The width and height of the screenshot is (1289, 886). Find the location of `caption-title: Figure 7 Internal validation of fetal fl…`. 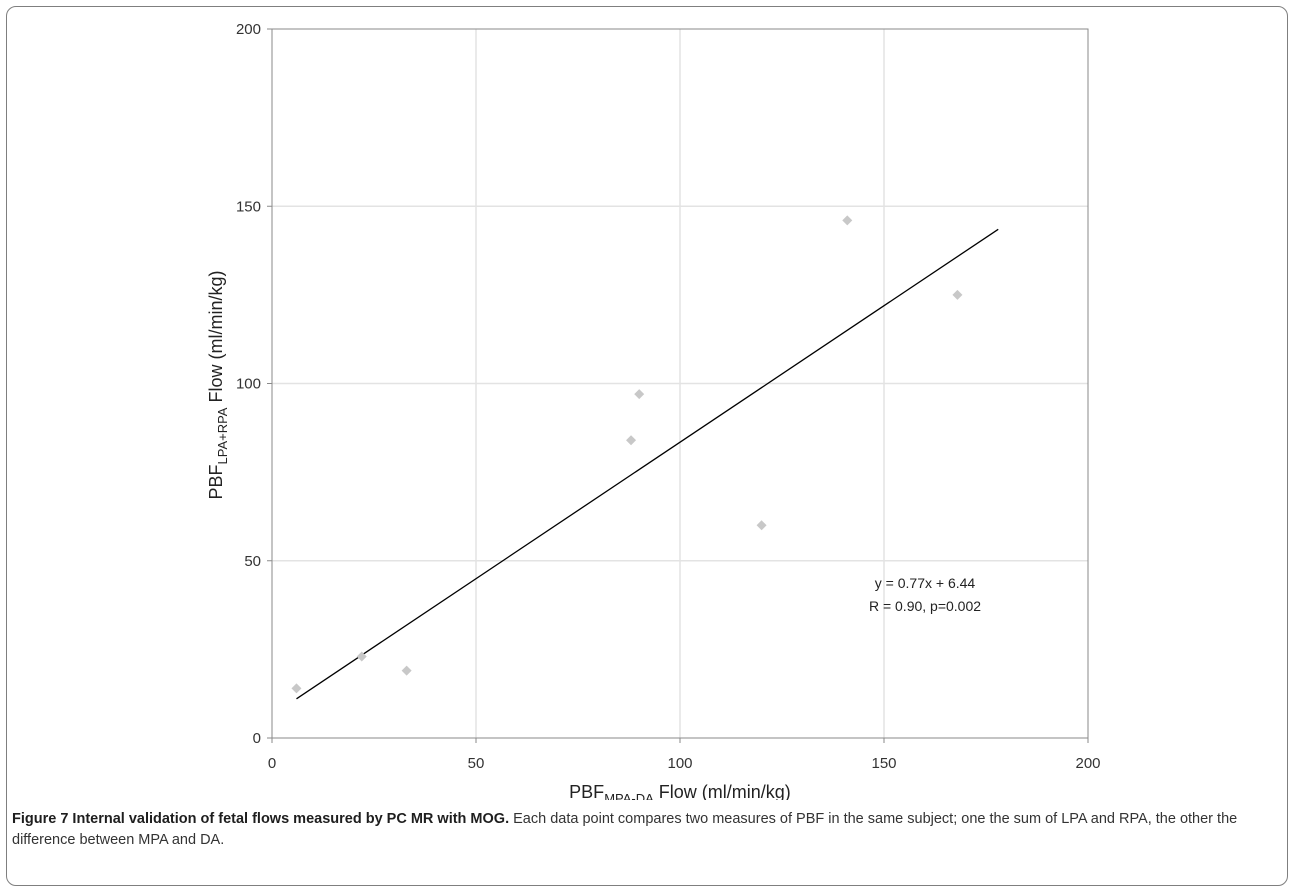

caption-title: Figure 7 Internal validation of fetal fl… is located at coordinates (261, 819).